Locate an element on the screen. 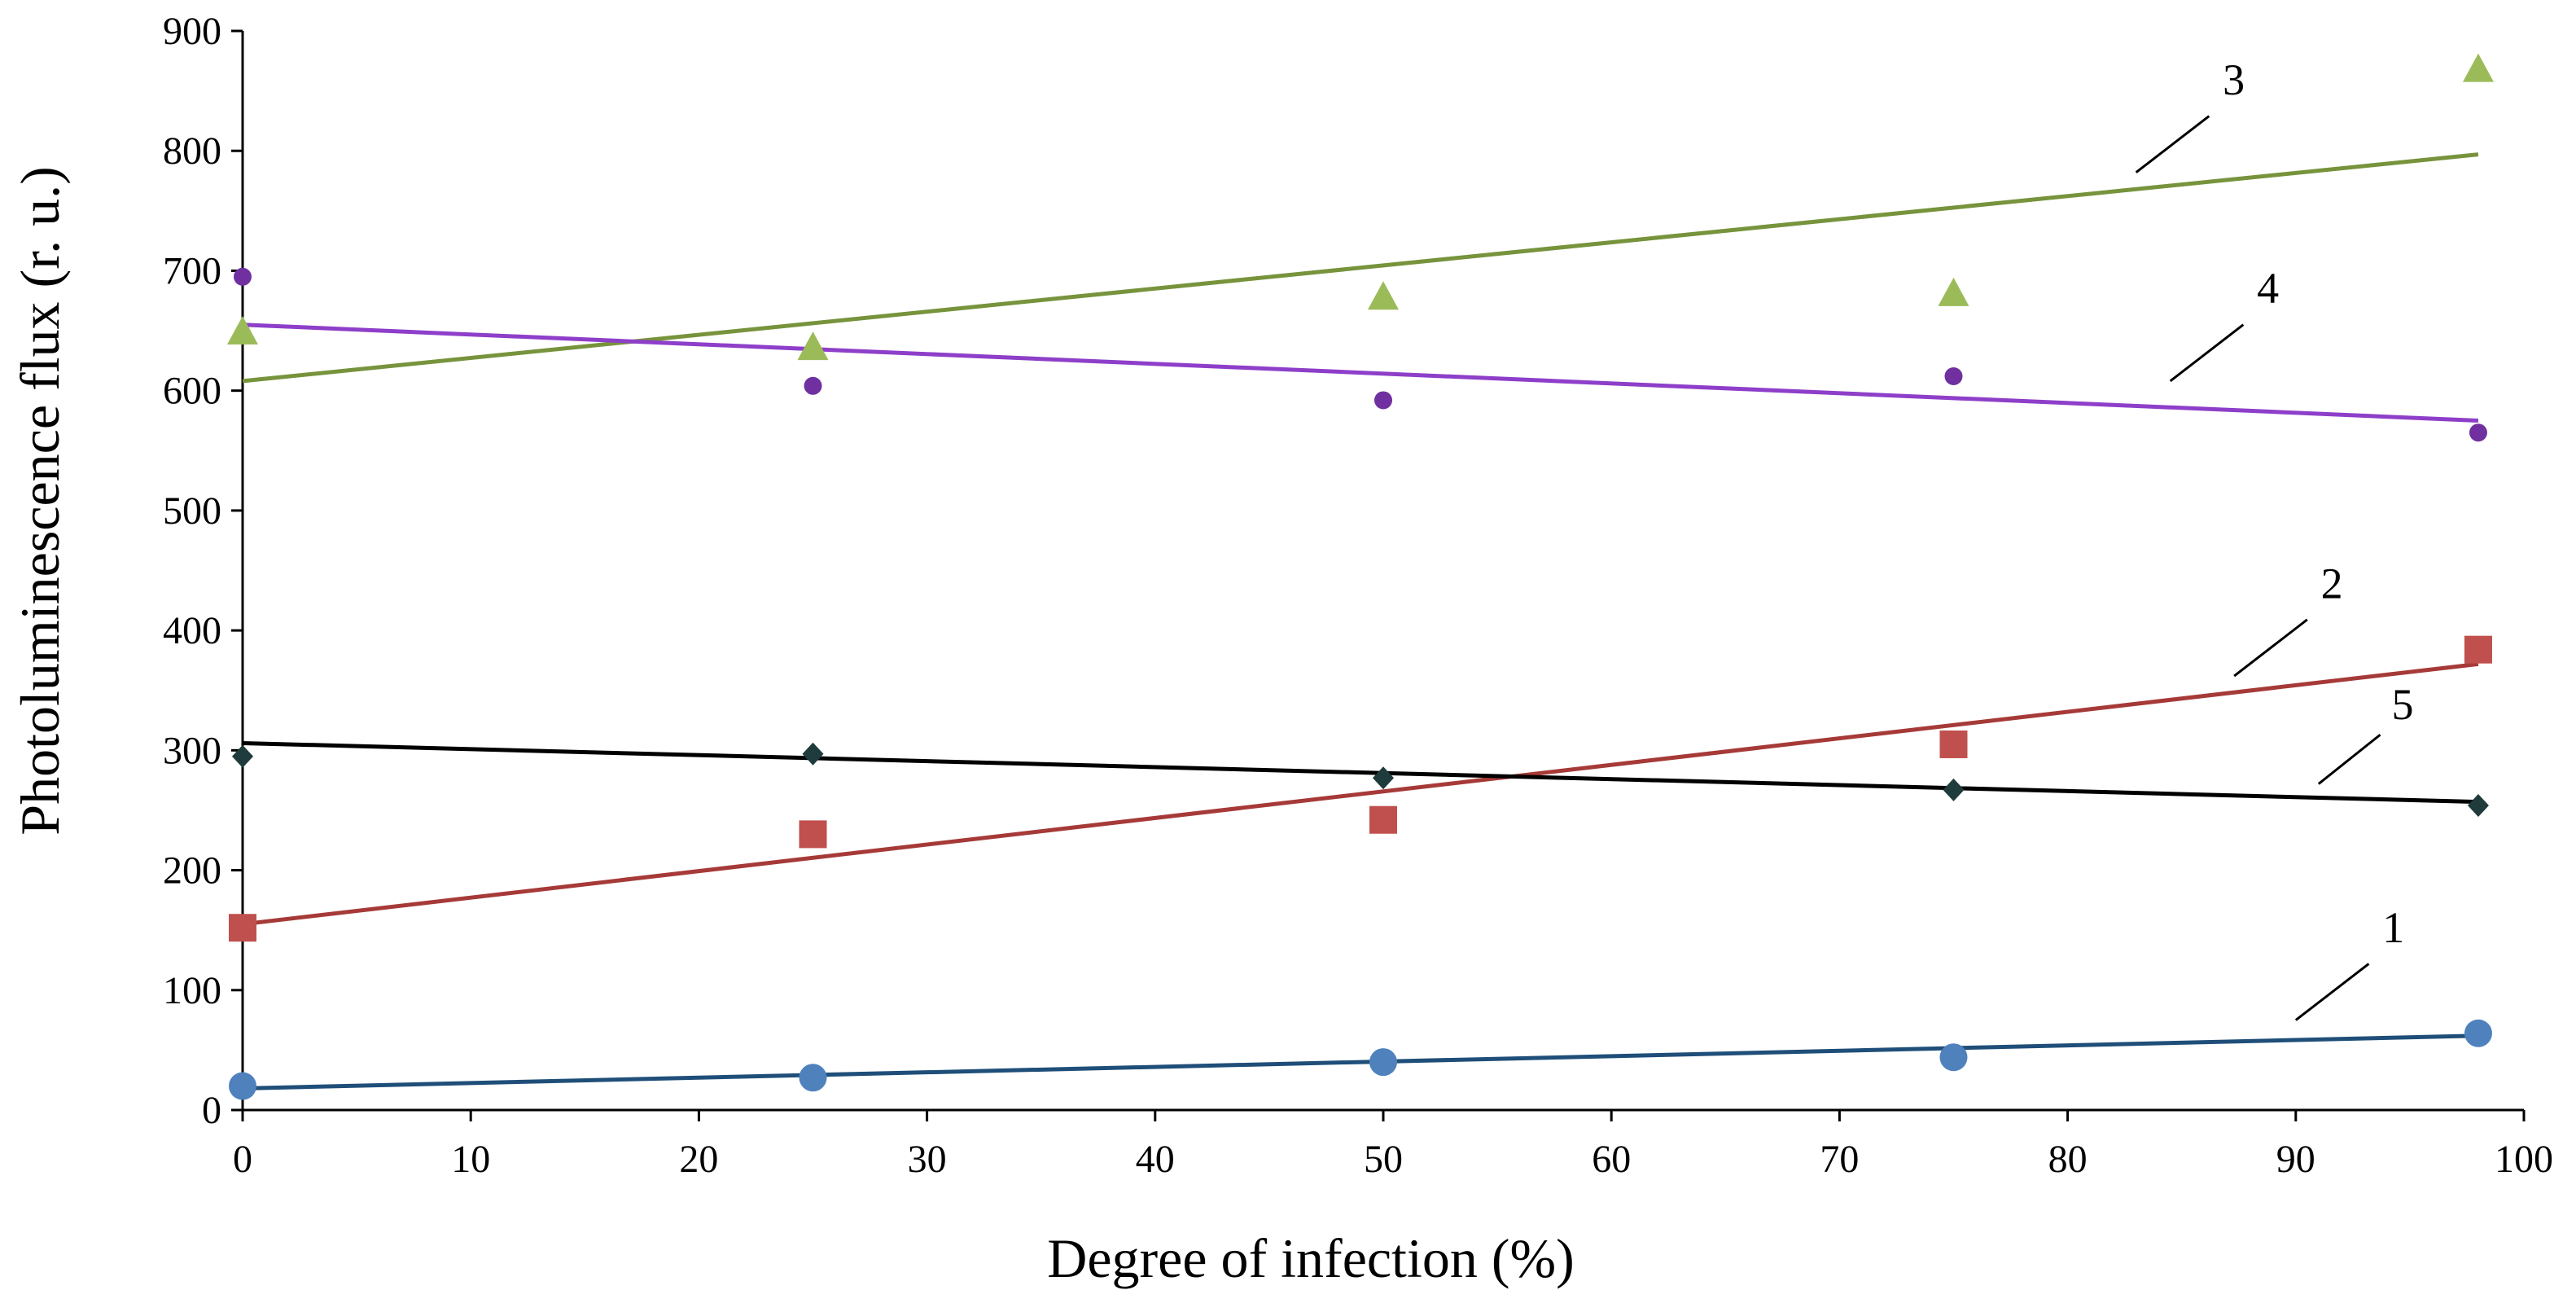  x-tick-label: 60 is located at coordinates (1611, 1159).